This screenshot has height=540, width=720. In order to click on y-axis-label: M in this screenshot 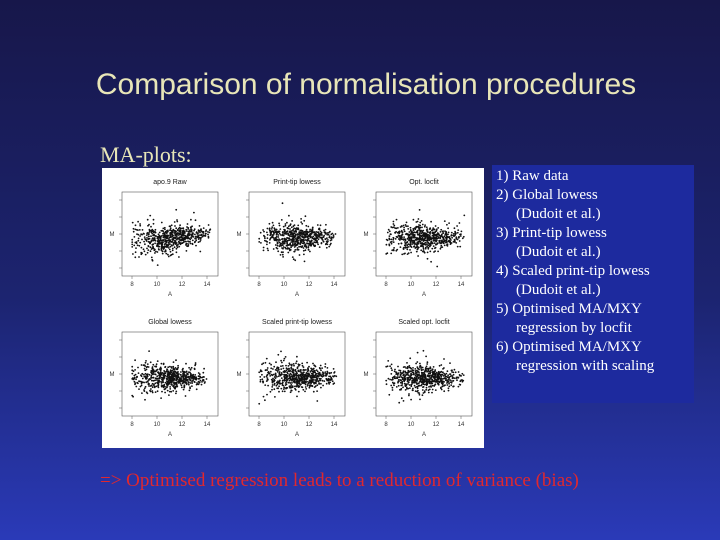, I will do `click(112, 235)`.